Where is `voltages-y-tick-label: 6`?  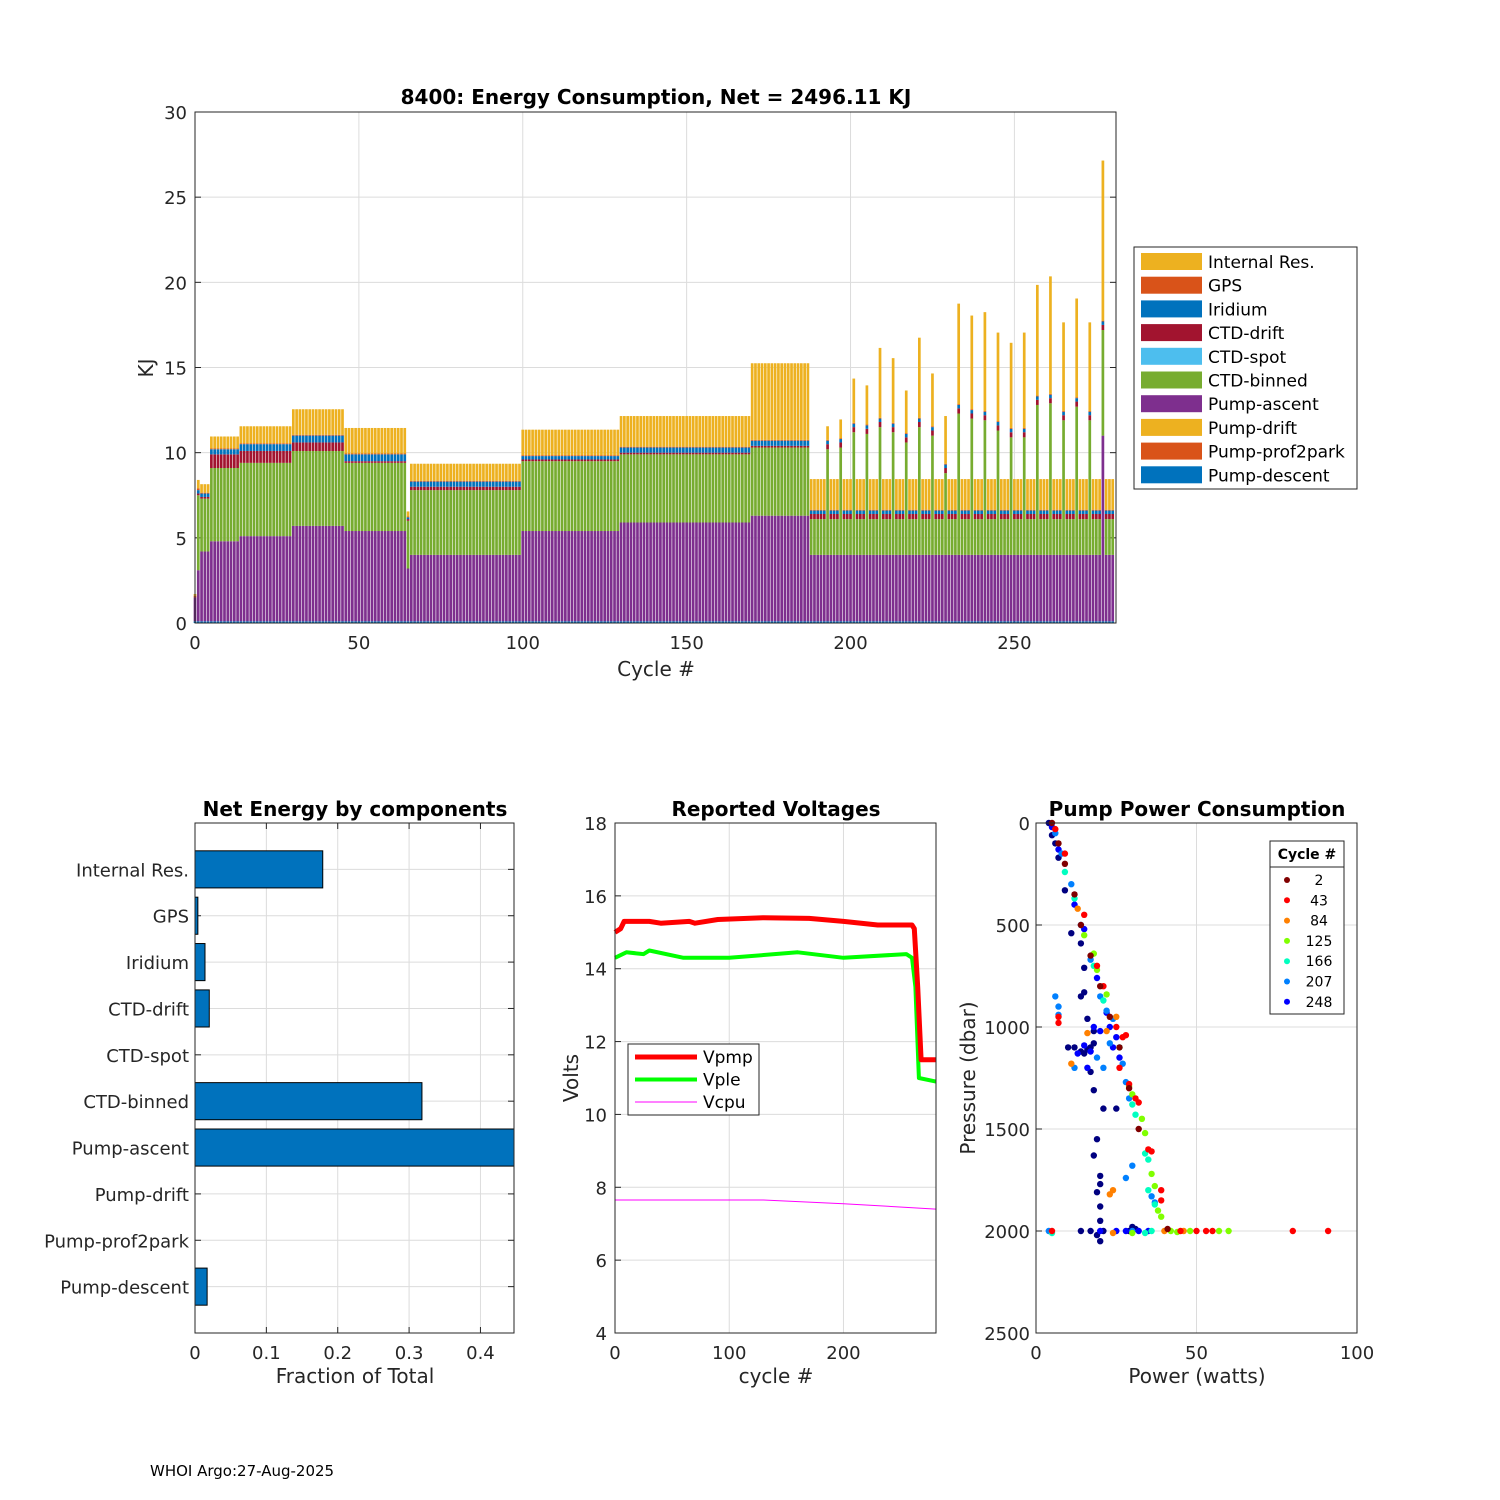 voltages-y-tick-label: 6 is located at coordinates (601, 1261).